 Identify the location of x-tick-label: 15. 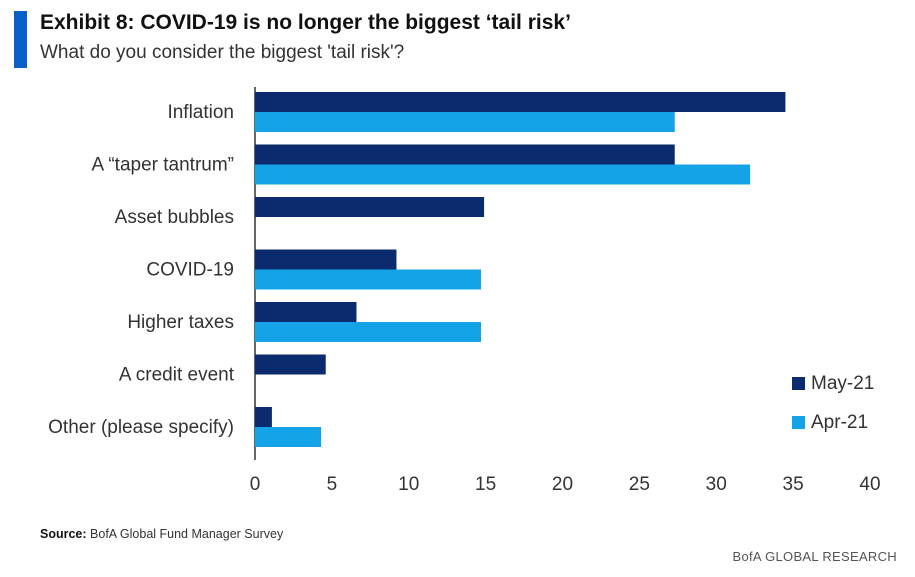
(485, 484).